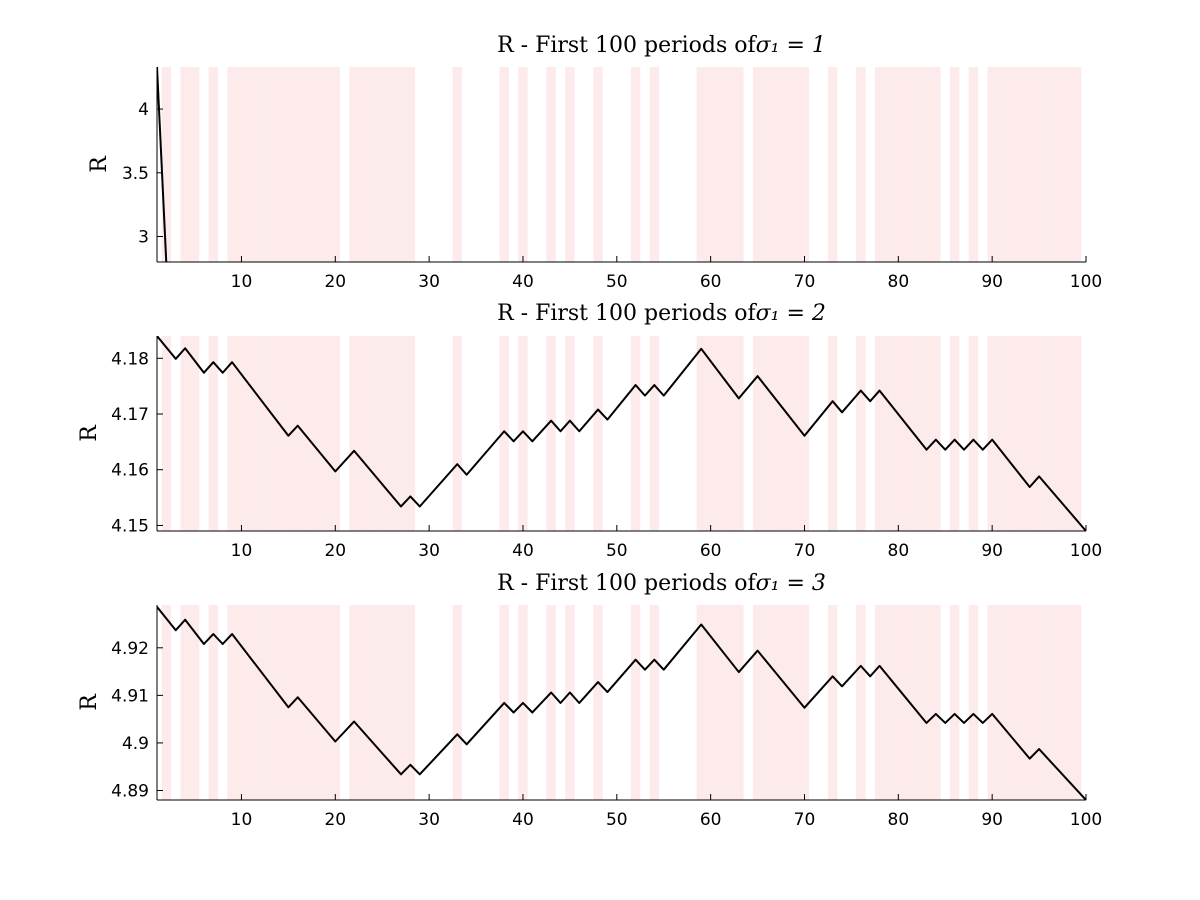 This screenshot has width=1200, height=900. I want to click on y-tick-label: 4.9, so click(135, 744).